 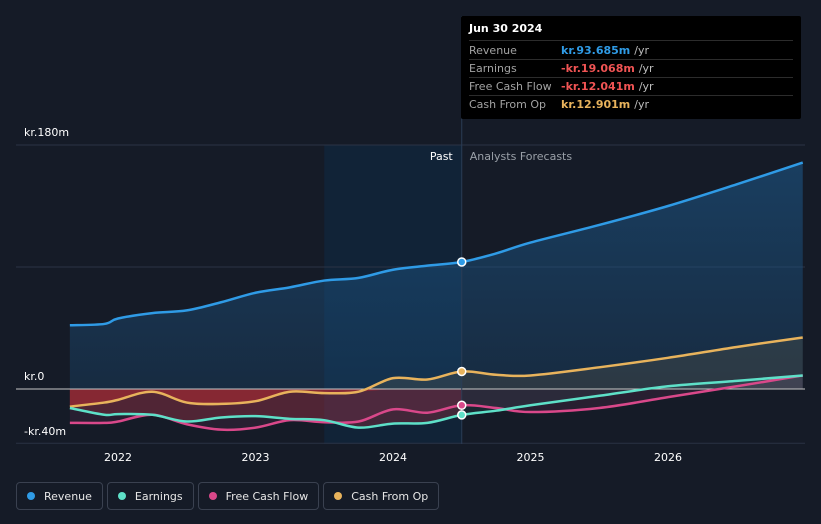 I want to click on revenue-dot-icon, so click(x=31, y=496).